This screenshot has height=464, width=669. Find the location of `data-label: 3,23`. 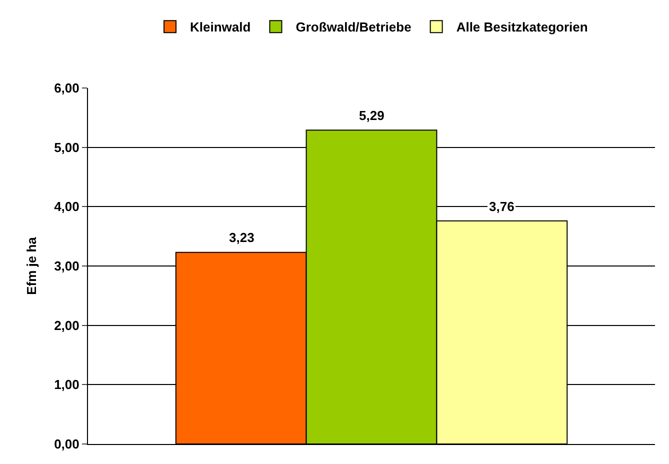

data-label: 3,23 is located at coordinates (241, 237).